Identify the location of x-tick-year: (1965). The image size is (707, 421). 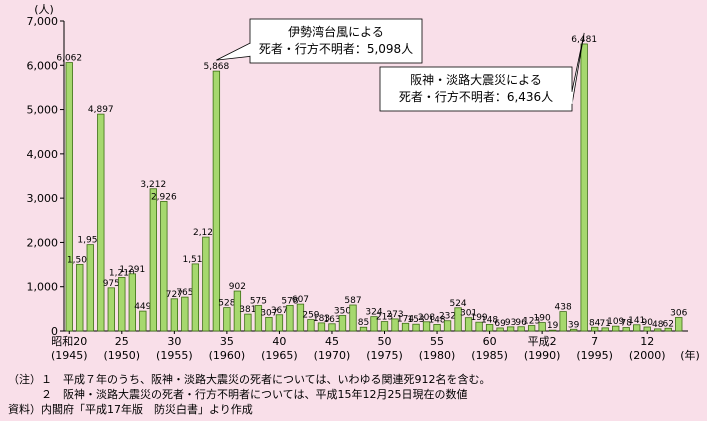
(279, 355).